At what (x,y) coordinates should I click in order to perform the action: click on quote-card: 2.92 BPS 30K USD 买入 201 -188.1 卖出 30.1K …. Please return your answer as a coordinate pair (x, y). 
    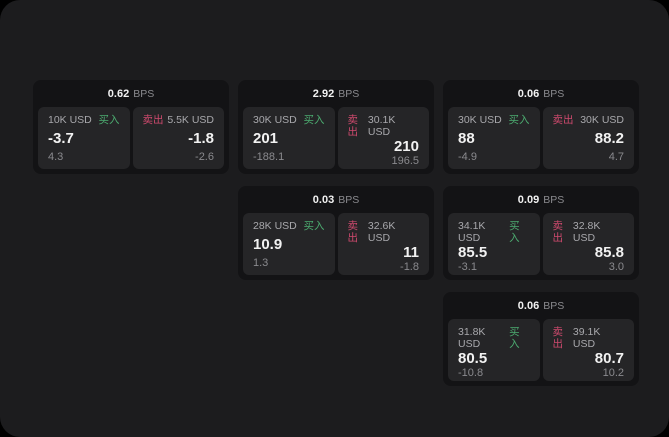
    Looking at the image, I should click on (336, 127).